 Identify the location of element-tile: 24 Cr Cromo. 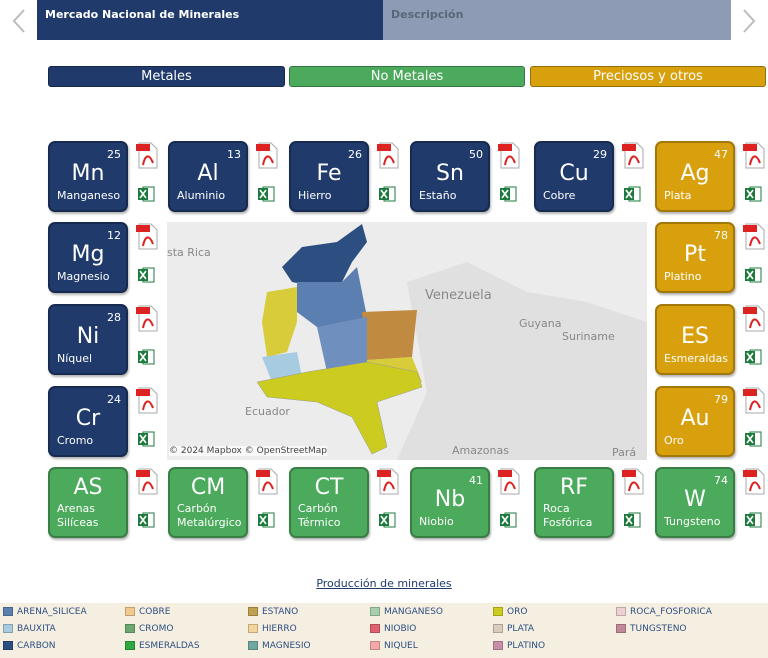
(88, 421).